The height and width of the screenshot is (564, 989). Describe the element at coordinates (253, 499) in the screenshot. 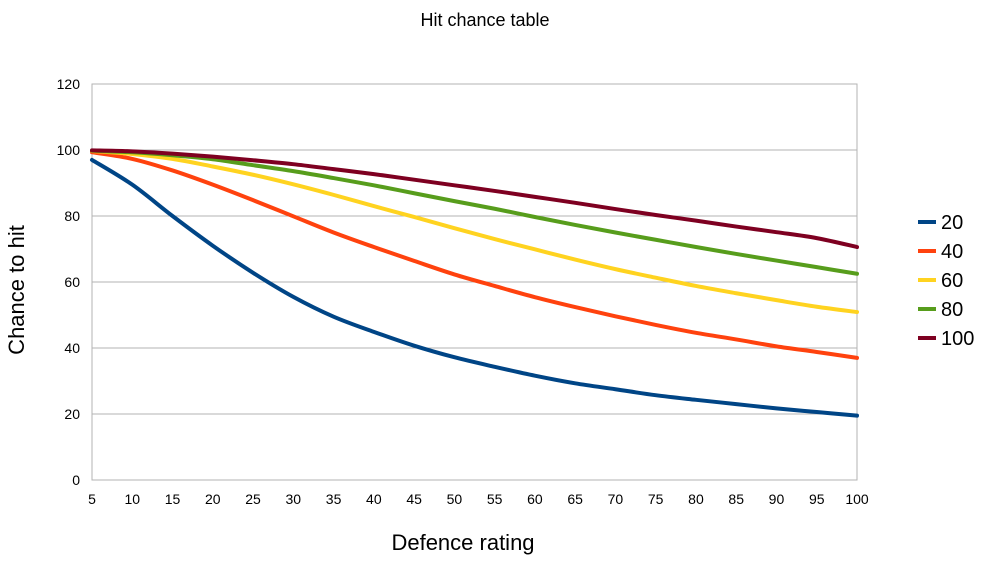

I see `x-tick-label: 25` at that location.